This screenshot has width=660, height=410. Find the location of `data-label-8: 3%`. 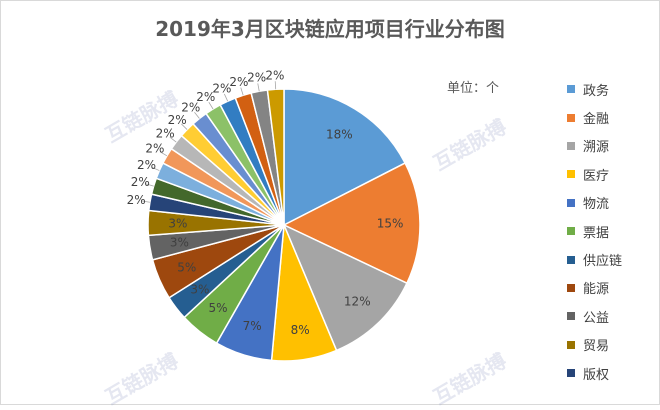

data-label-8: 3% is located at coordinates (179, 243).